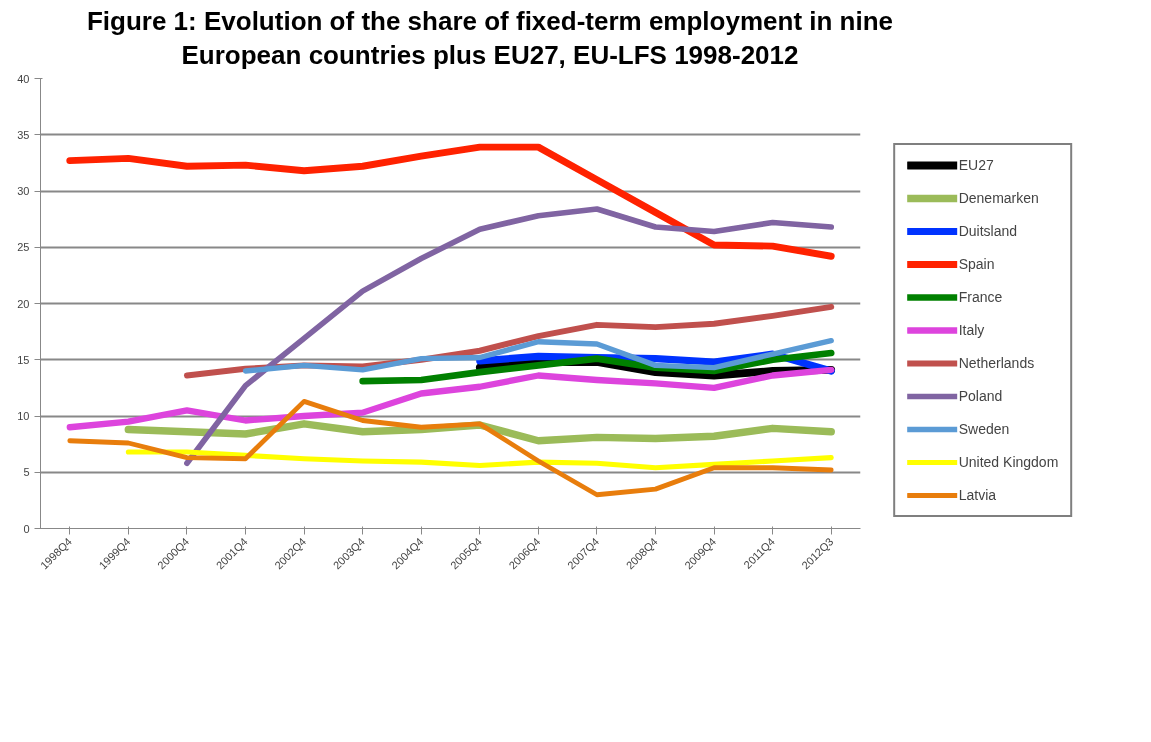 The image size is (1151, 742). I want to click on legend-label: Spain, so click(976, 264).